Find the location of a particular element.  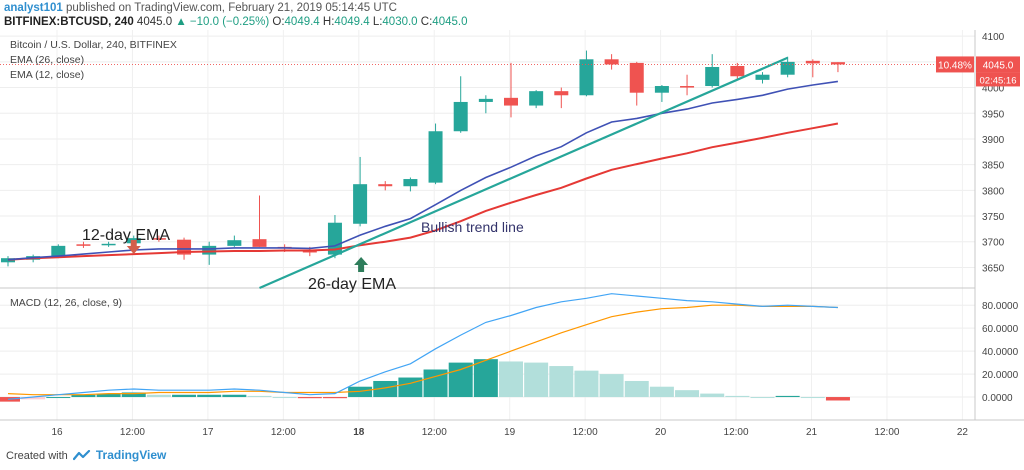

footer: Created with TradingView is located at coordinates (86, 455).